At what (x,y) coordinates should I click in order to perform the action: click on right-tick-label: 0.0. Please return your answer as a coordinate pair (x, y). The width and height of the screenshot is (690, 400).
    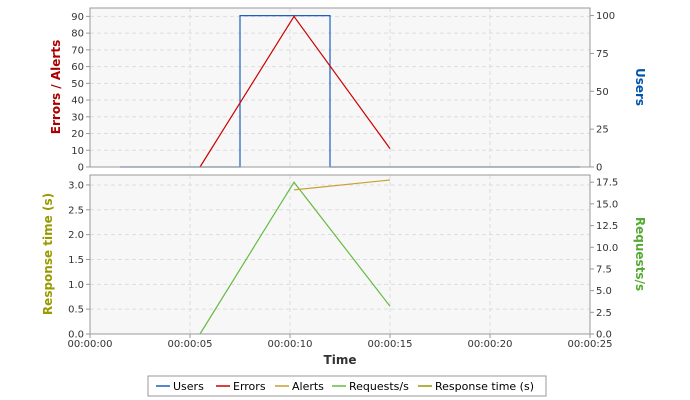
    Looking at the image, I should click on (604, 335).